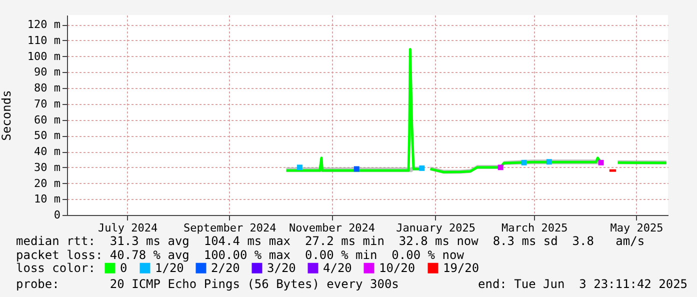  What do you see at coordinates (337, 268) in the screenshot?
I see `legend-label: 4/20` at bounding box center [337, 268].